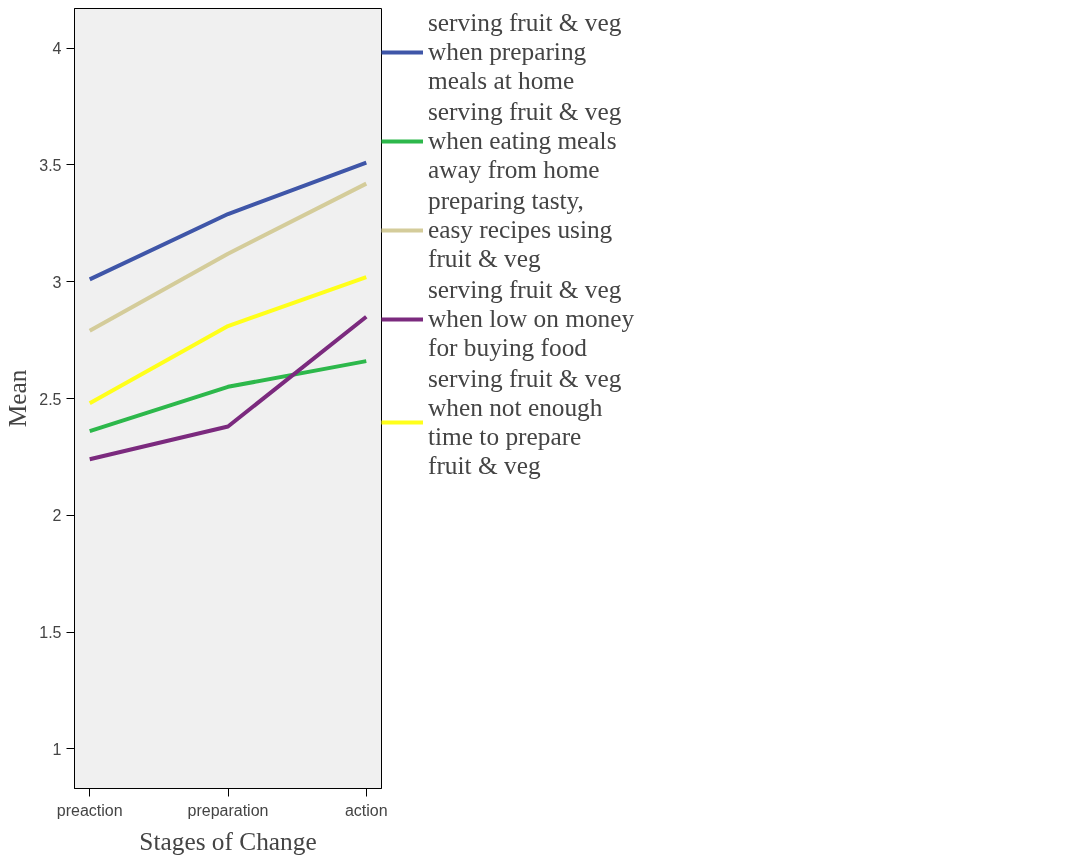 This screenshot has height=857, width=1092. What do you see at coordinates (50, 633) in the screenshot?
I see `y-tick-label: 1.5` at bounding box center [50, 633].